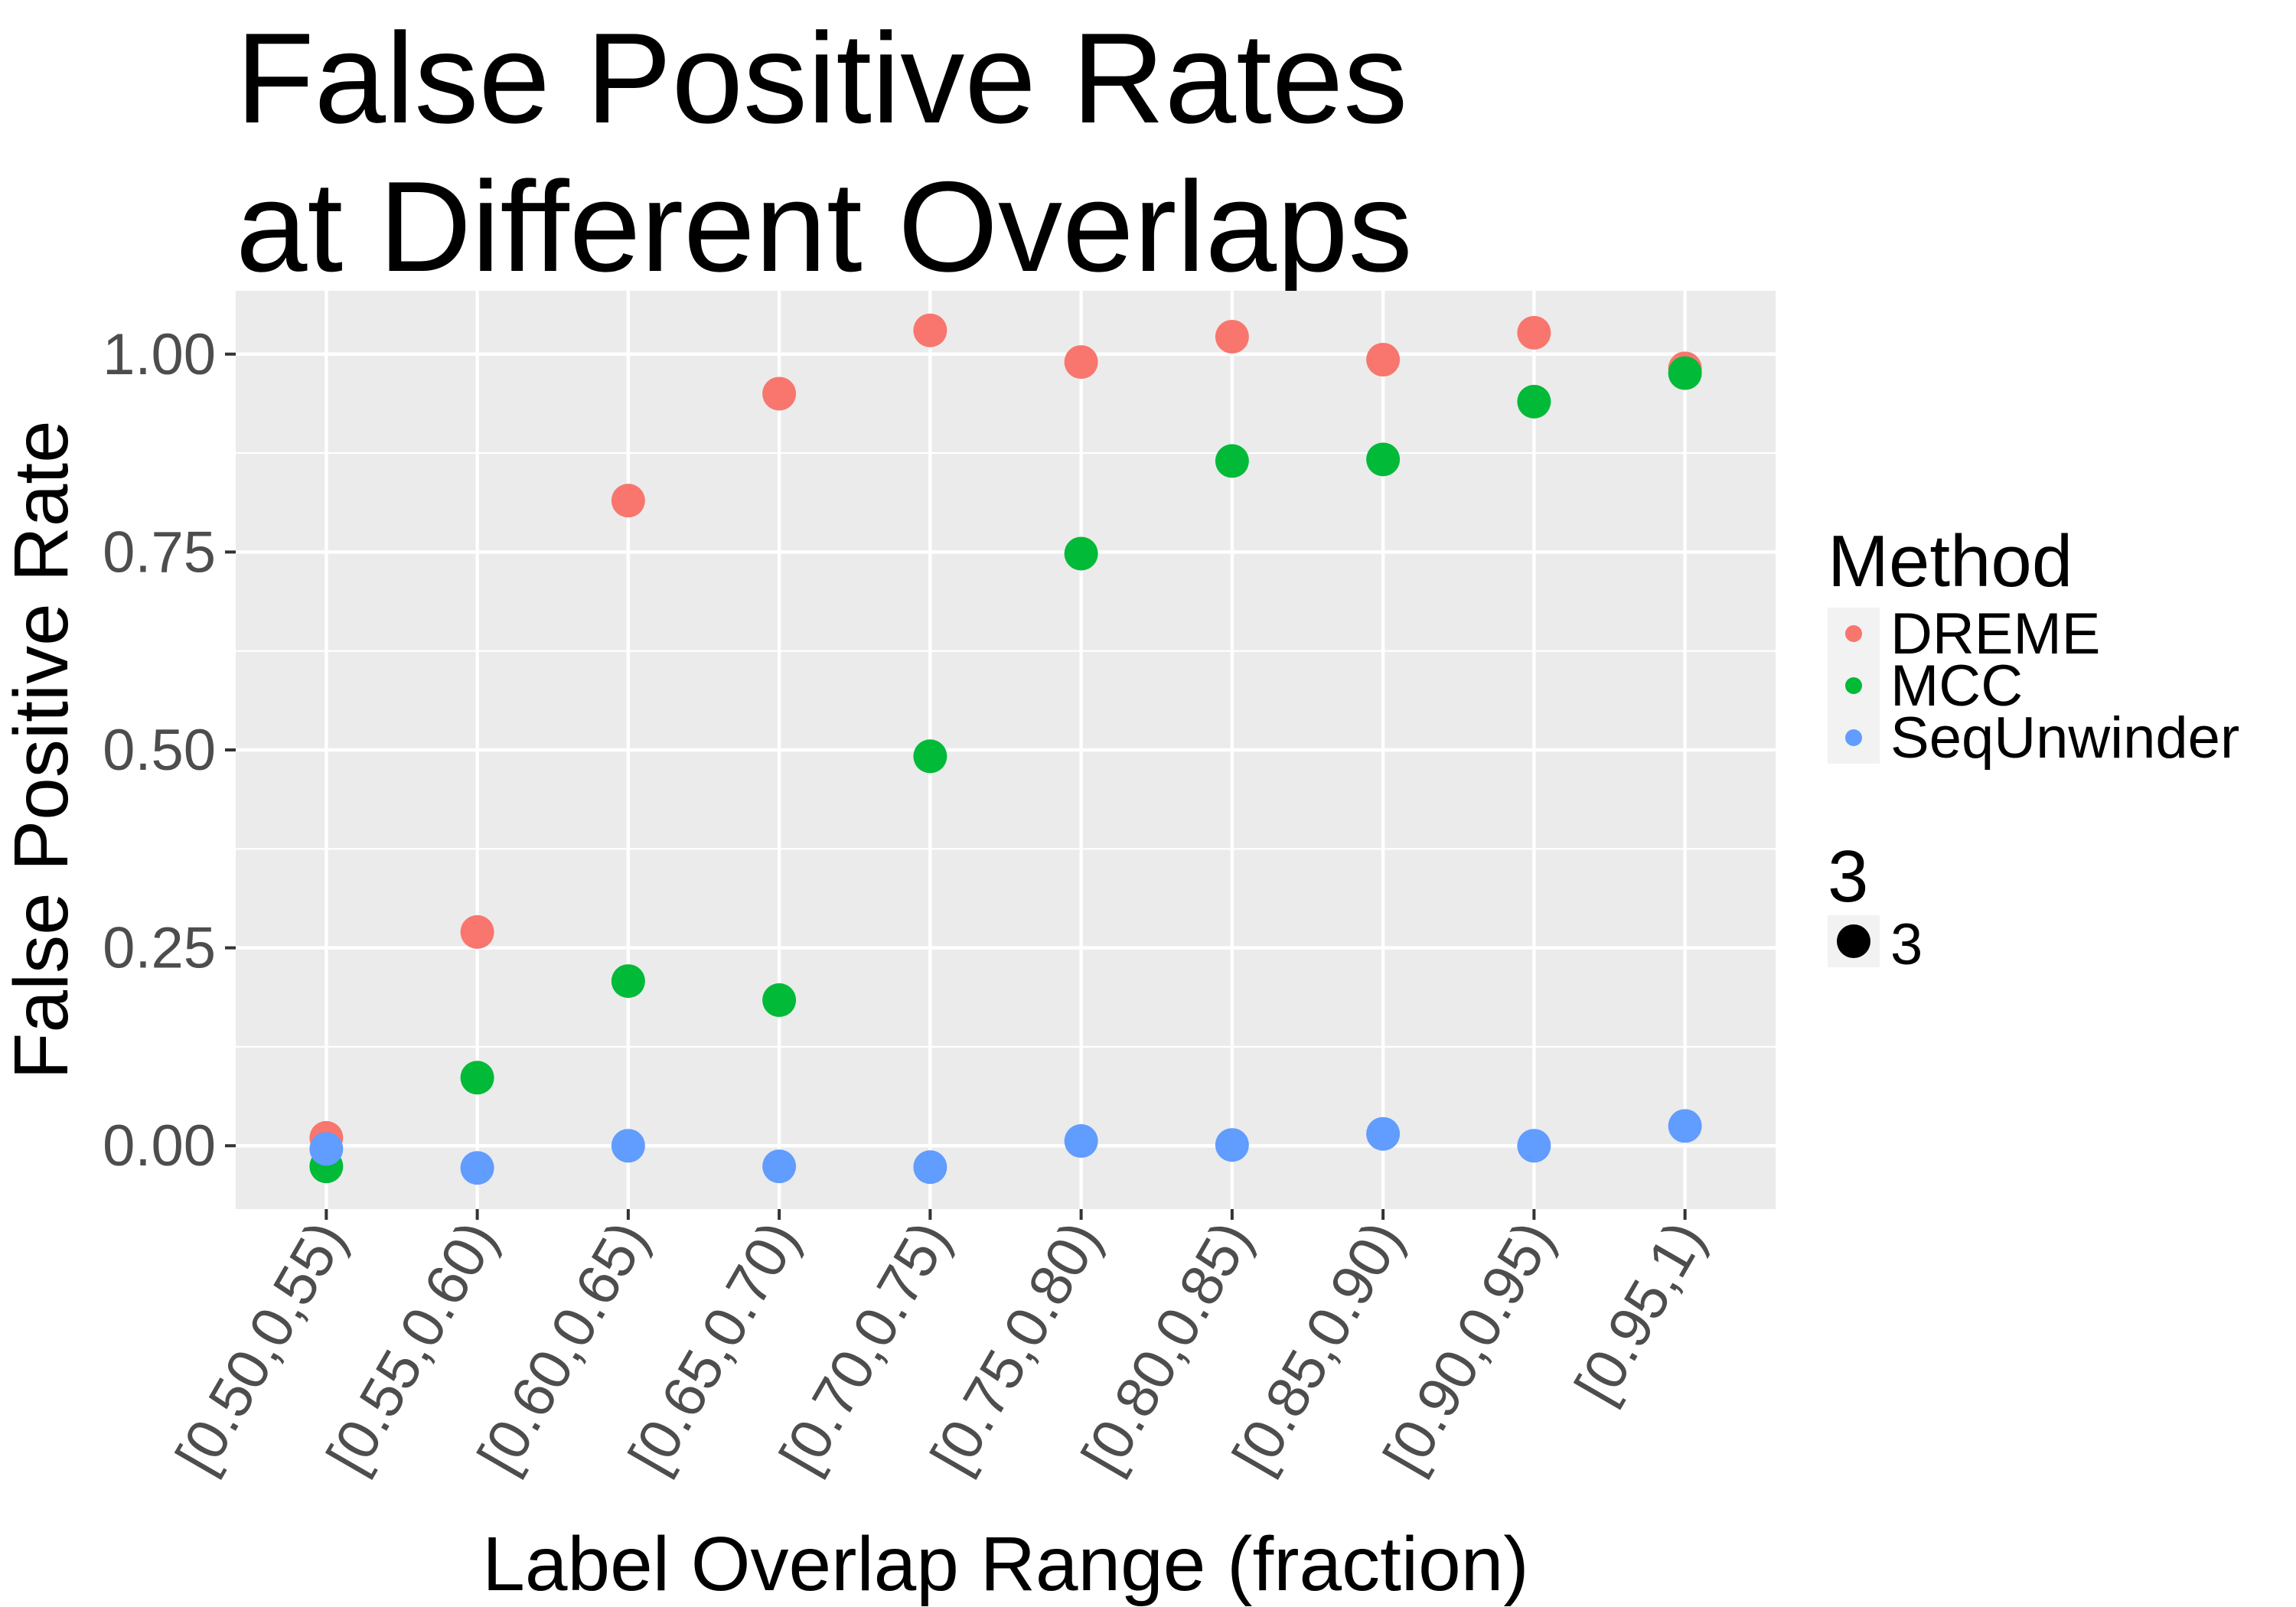  Describe the element at coordinates (159, 949) in the screenshot. I see `y-tick-label: 0.25` at that location.